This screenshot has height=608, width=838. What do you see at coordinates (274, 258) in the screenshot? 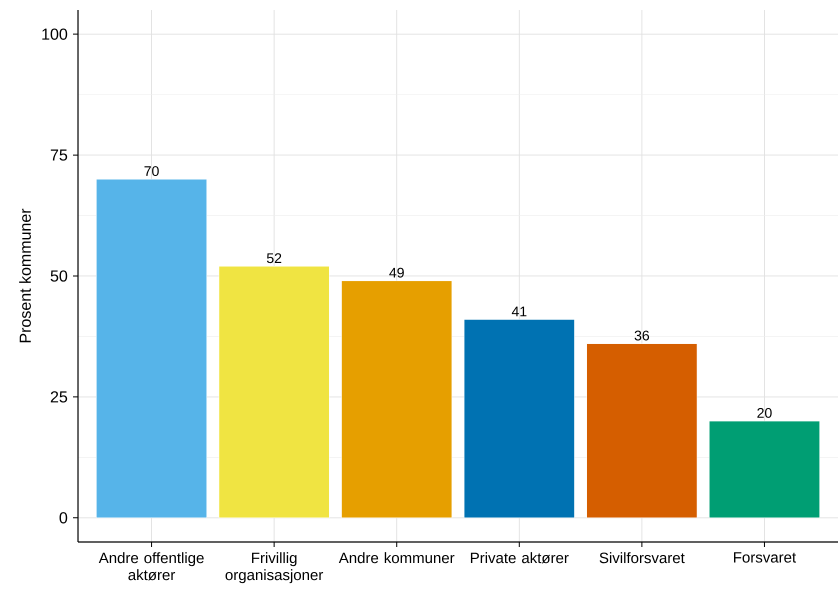
I see `data-label: 52` at bounding box center [274, 258].